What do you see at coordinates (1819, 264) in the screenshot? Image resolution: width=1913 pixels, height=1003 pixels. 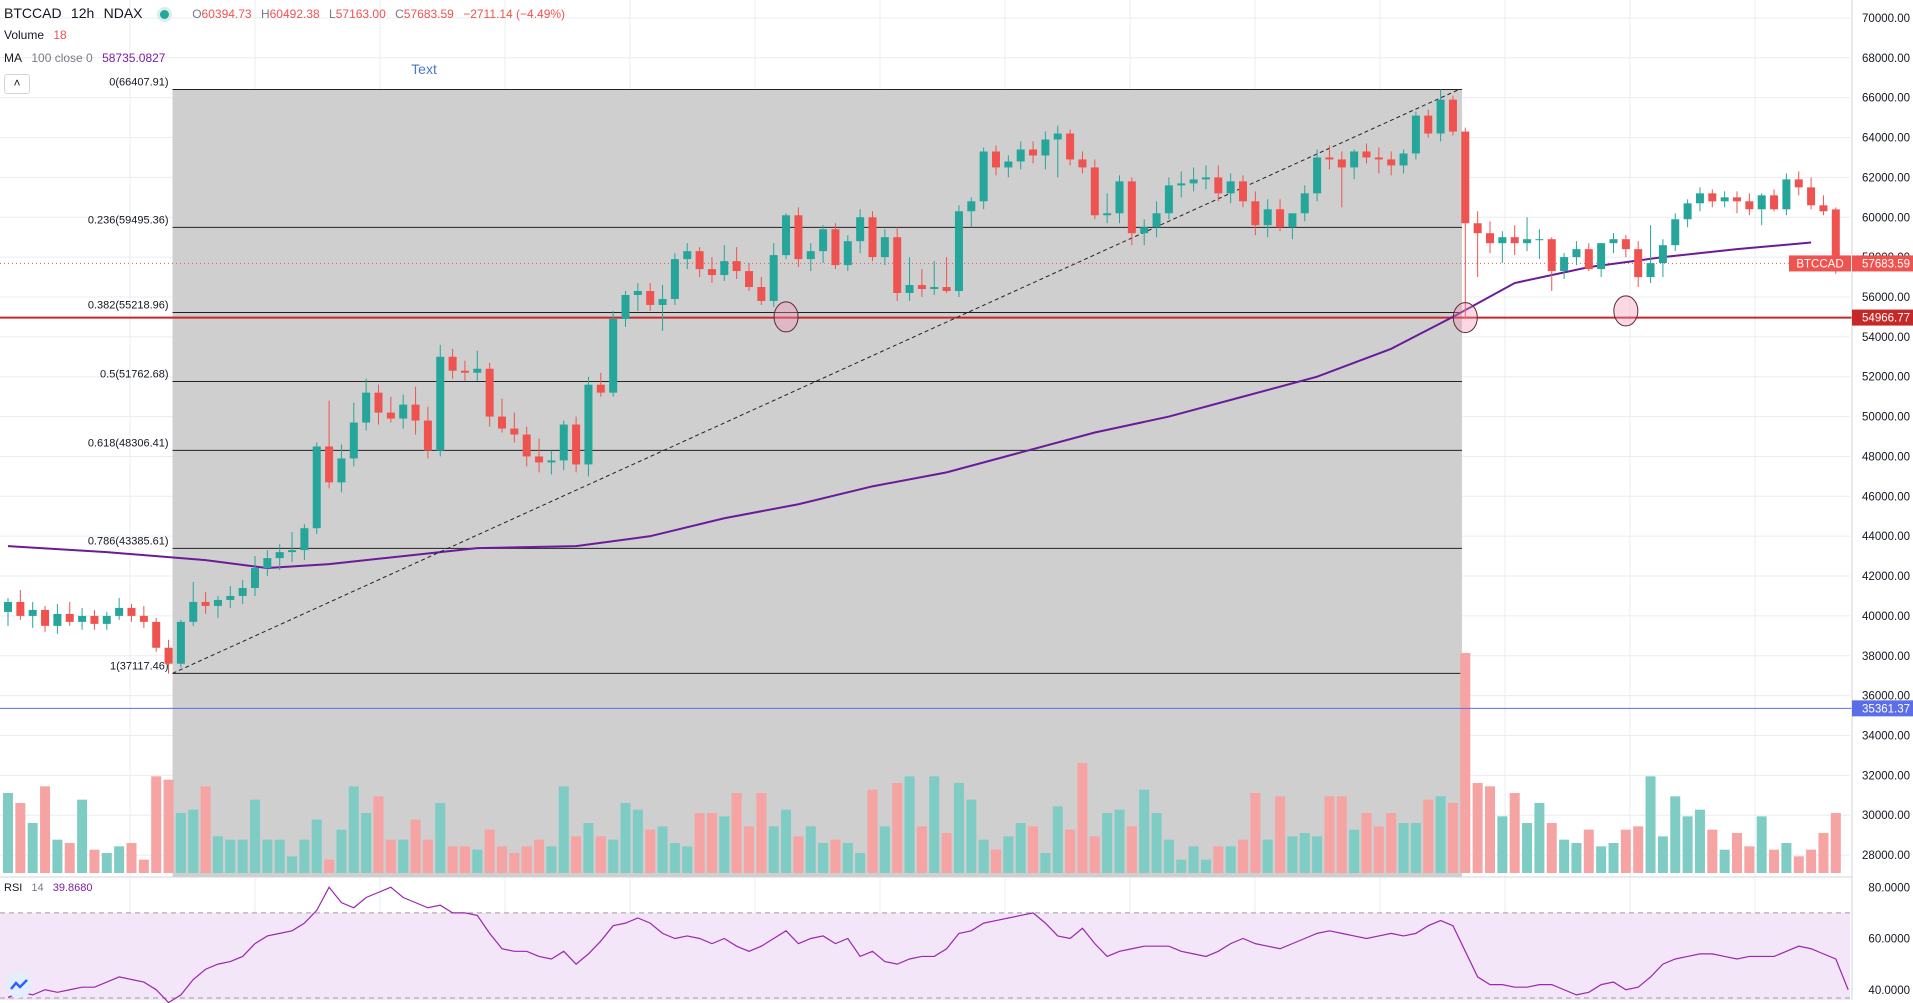 I see `symbol-tag: BTCCAD` at bounding box center [1819, 264].